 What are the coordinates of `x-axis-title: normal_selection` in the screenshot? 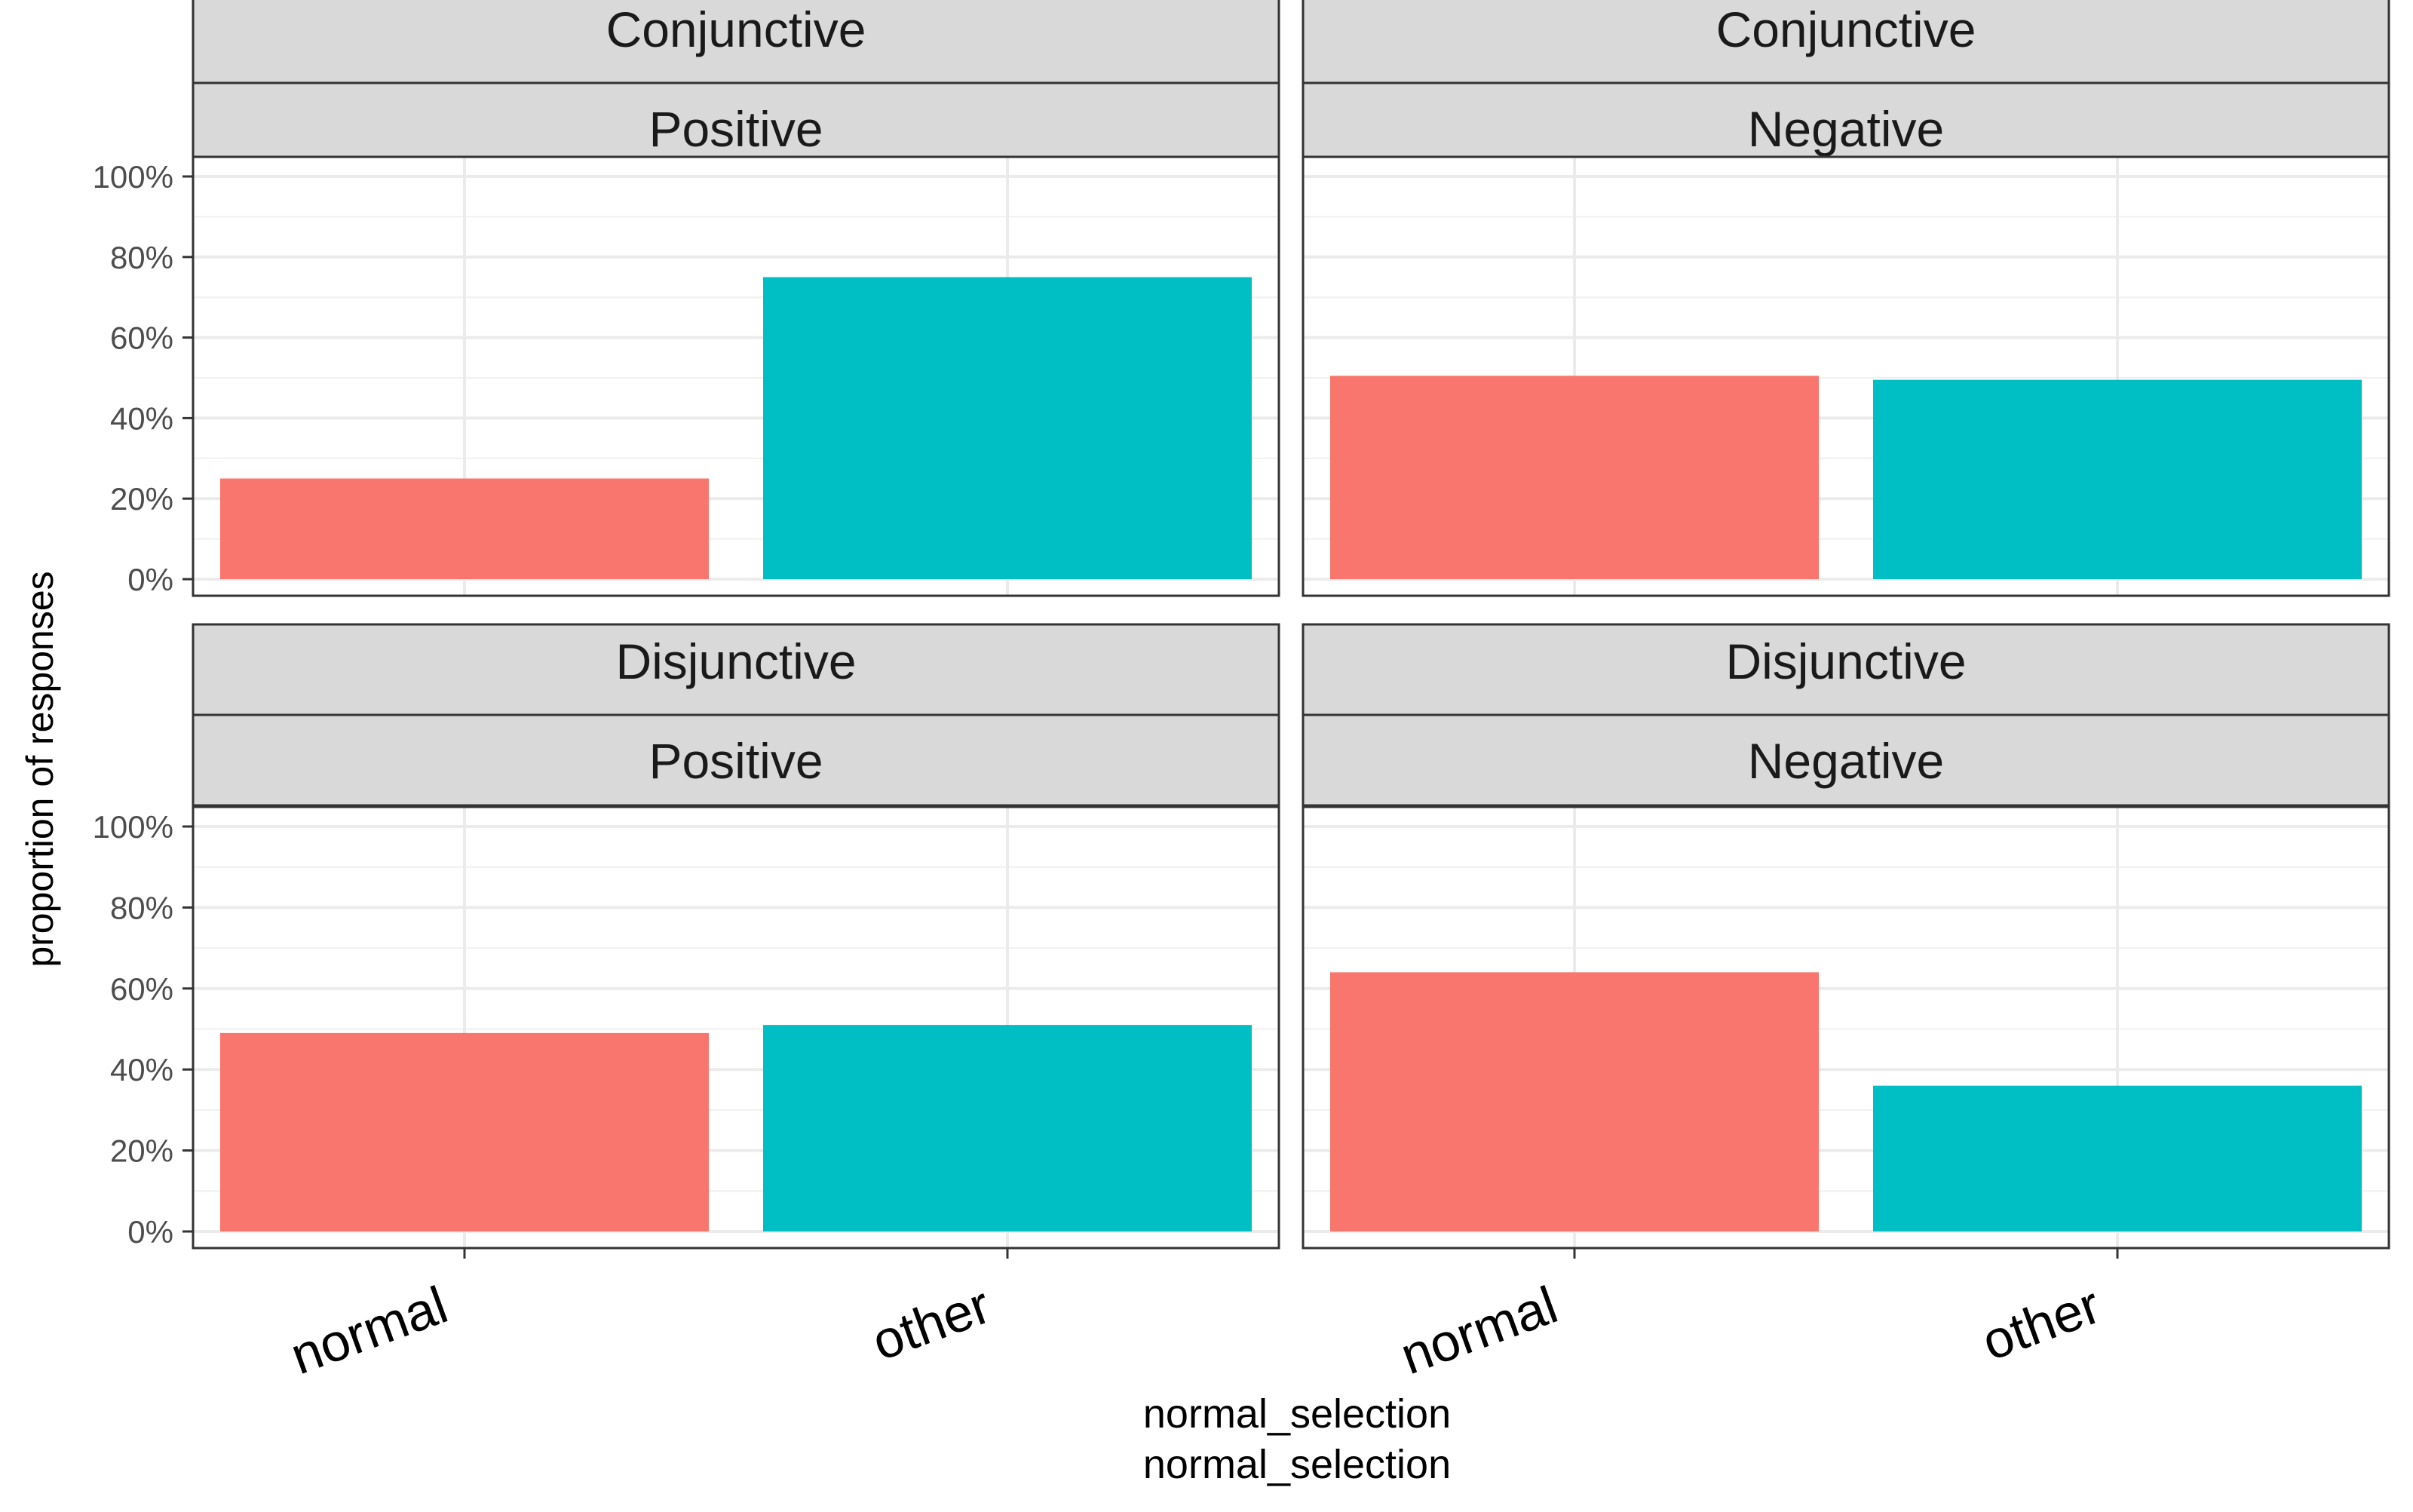 It's located at (1297, 1414).